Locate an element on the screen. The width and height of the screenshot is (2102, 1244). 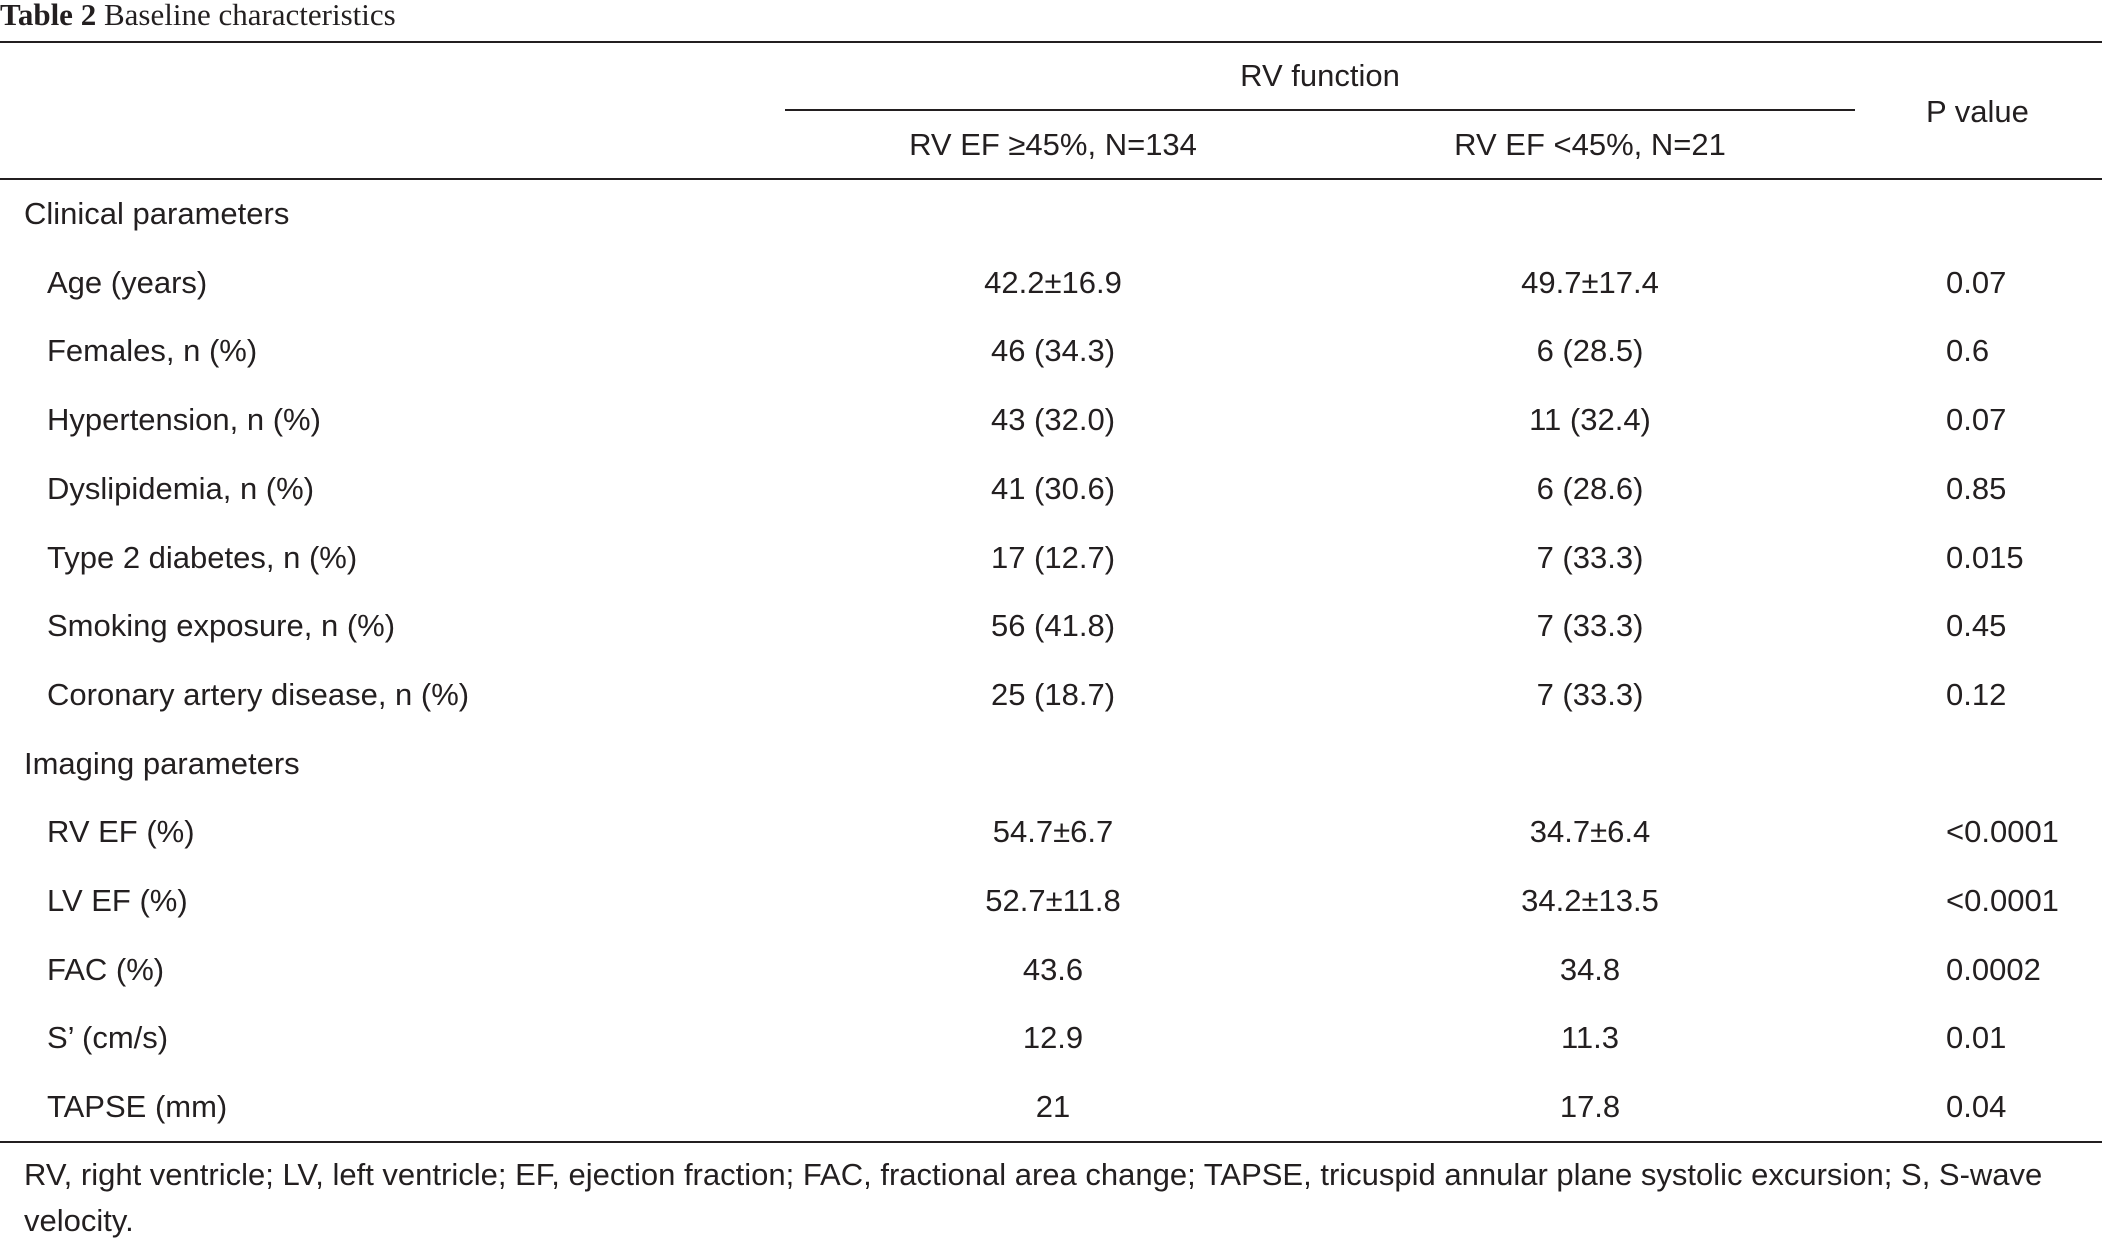
rv-ef-preserved-value: 43 (32.0) is located at coordinates (1053, 420).